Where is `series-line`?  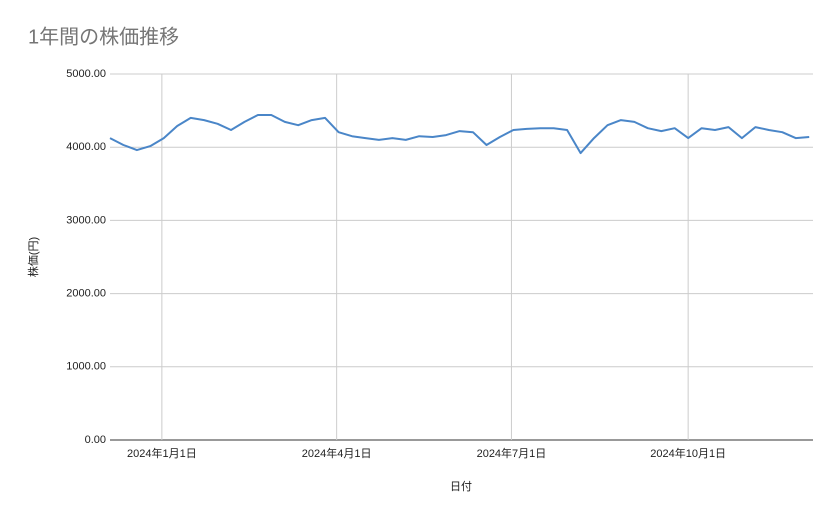 series-line is located at coordinates (459, 134).